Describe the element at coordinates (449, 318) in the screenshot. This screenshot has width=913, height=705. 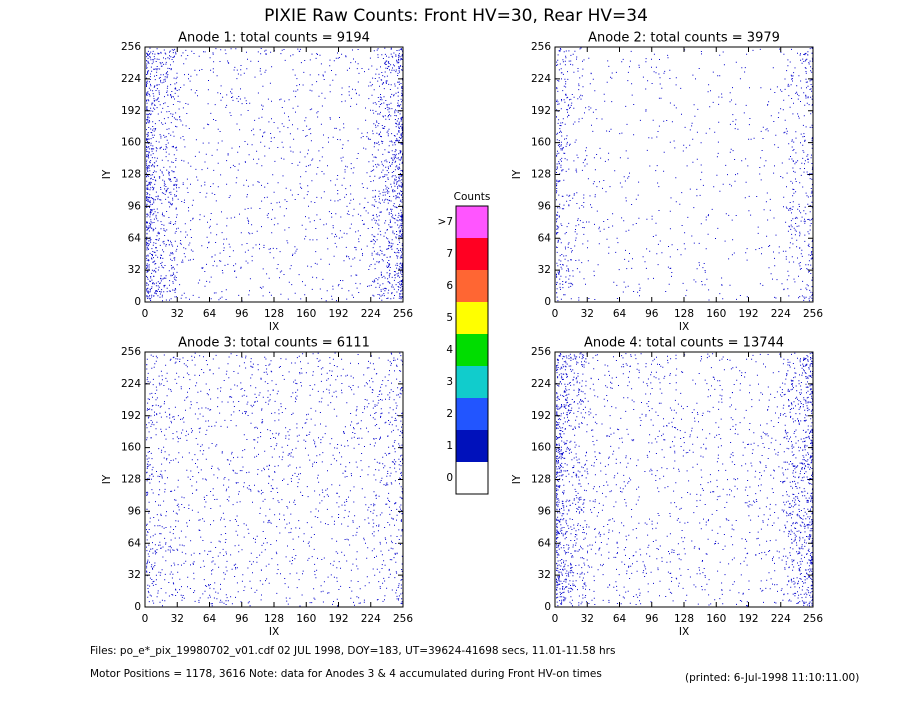
I see `colorbar-label: 5` at that location.